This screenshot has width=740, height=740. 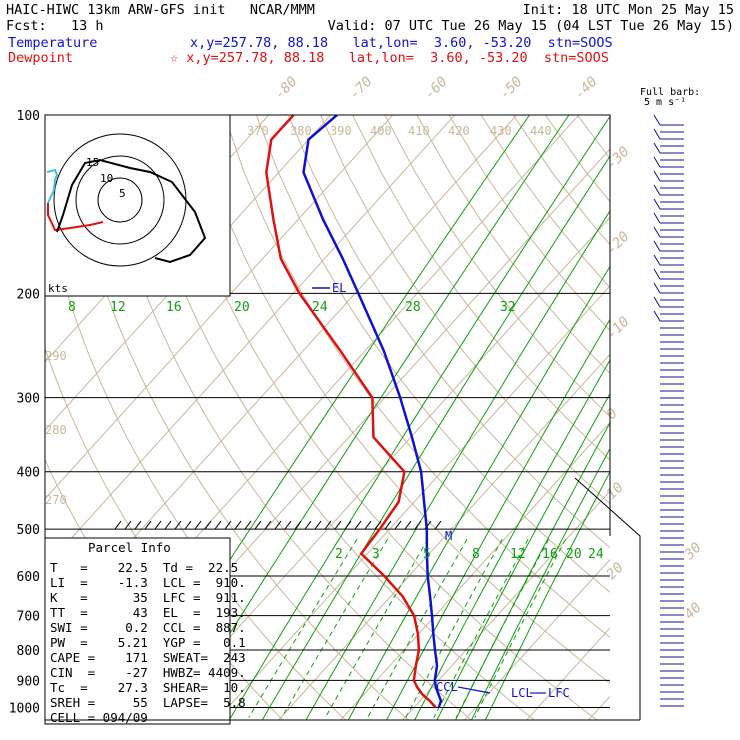 I want to click on hodograph-ring-label: 10, so click(x=106, y=178).